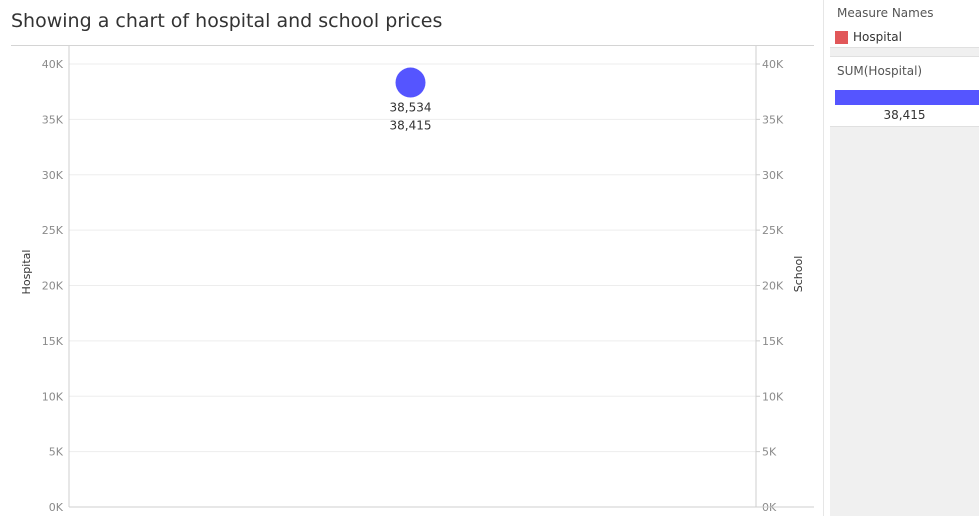 This screenshot has width=979, height=516. What do you see at coordinates (841, 37) in the screenshot?
I see `legend-swatch-icon` at bounding box center [841, 37].